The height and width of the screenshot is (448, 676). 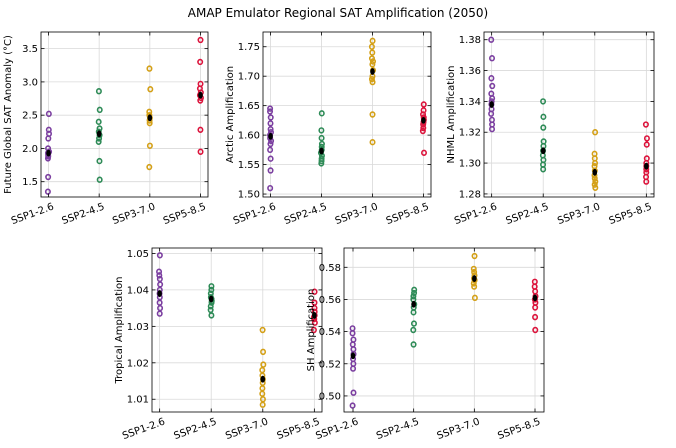 What do you see at coordinates (470, 102) in the screenshot?
I see `y-tick-label: 1.34` at bounding box center [470, 102].